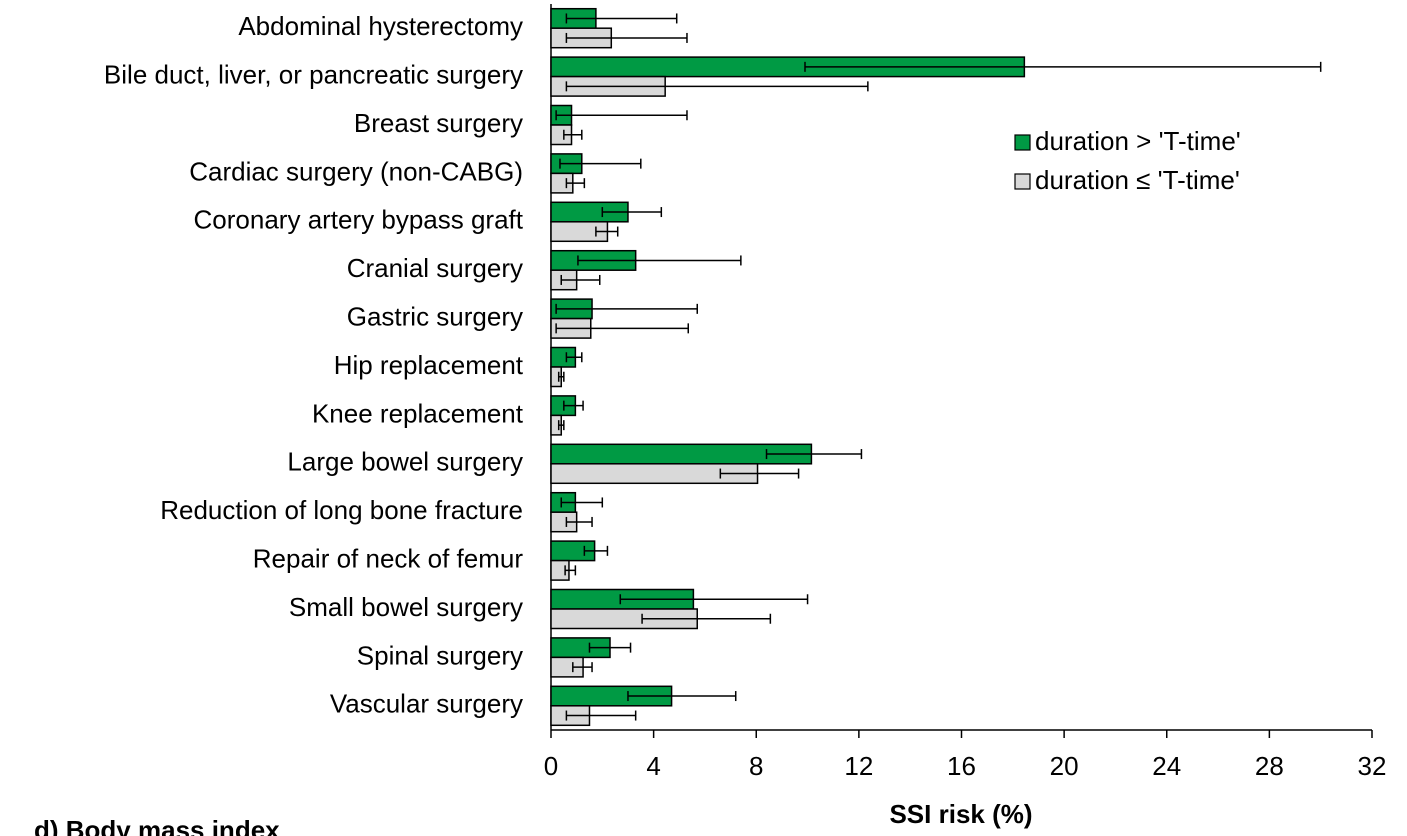  I want to click on x-tick-label: 28, so click(1269, 766).